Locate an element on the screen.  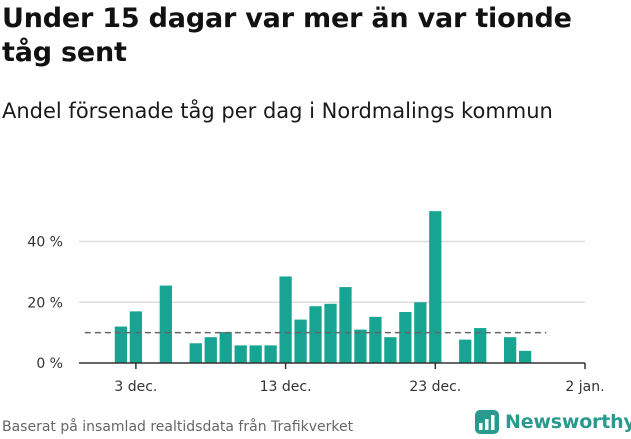
brand-name: Newsworthy is located at coordinates (568, 422).